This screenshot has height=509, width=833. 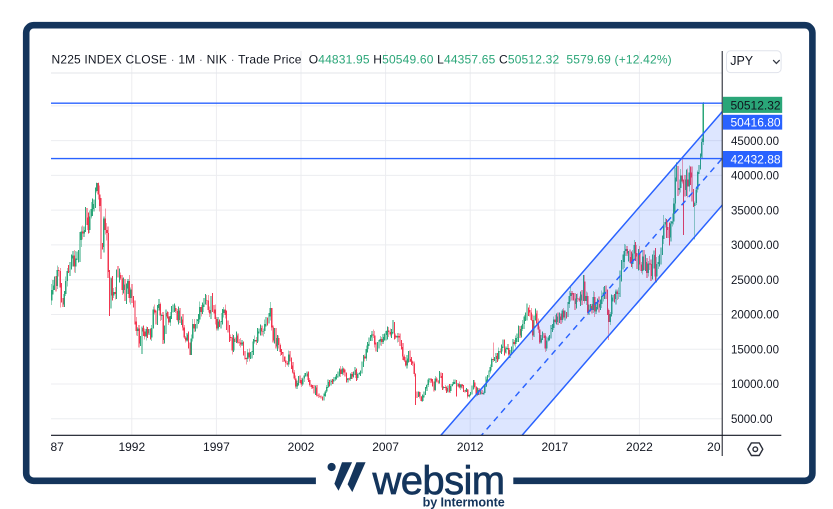 What do you see at coordinates (755, 316) in the screenshot?
I see `svg-text: 20000.00` at bounding box center [755, 316].